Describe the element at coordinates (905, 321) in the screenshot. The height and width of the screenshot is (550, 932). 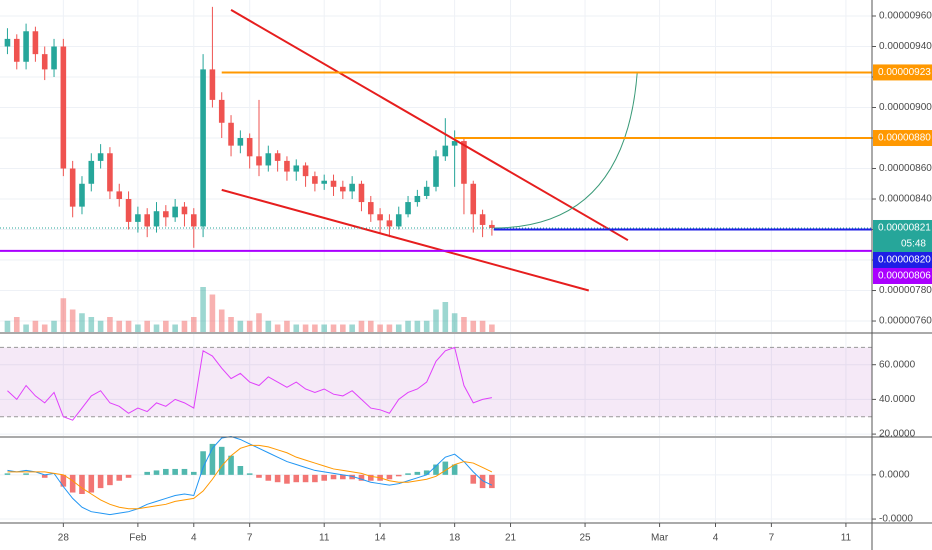
I see `y-tick-label: 0.00000760` at that location.